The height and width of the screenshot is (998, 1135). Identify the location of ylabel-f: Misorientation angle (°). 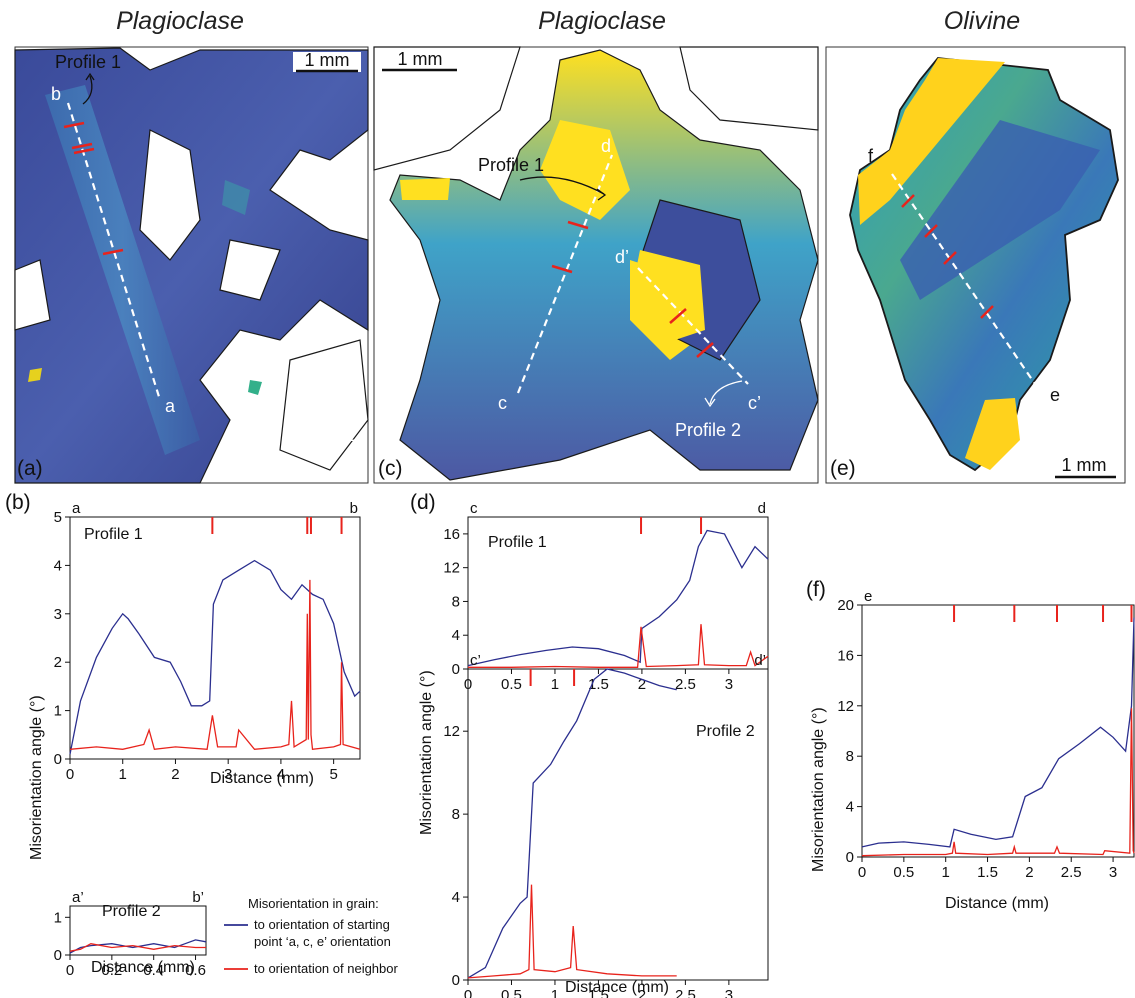
(818, 789).